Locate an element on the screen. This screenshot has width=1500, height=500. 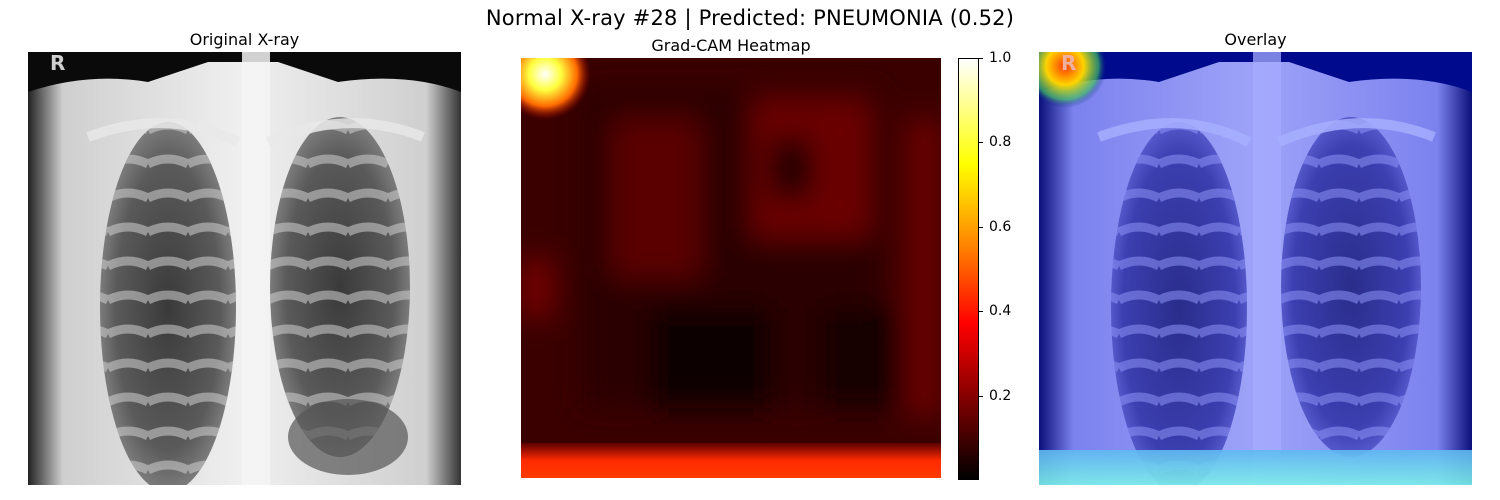
colorbar-tick-label: 1.0 is located at coordinates (1000, 58).